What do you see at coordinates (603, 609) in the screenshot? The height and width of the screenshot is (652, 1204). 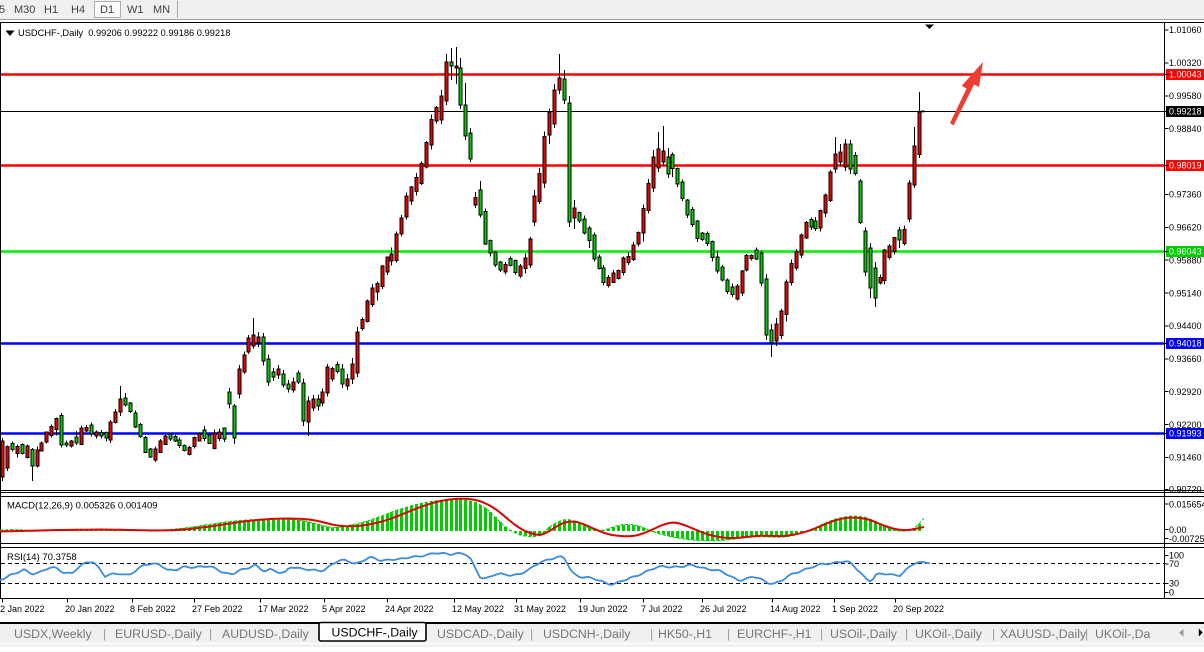 I see `svg-text: 19 Jun 2022` at bounding box center [603, 609].